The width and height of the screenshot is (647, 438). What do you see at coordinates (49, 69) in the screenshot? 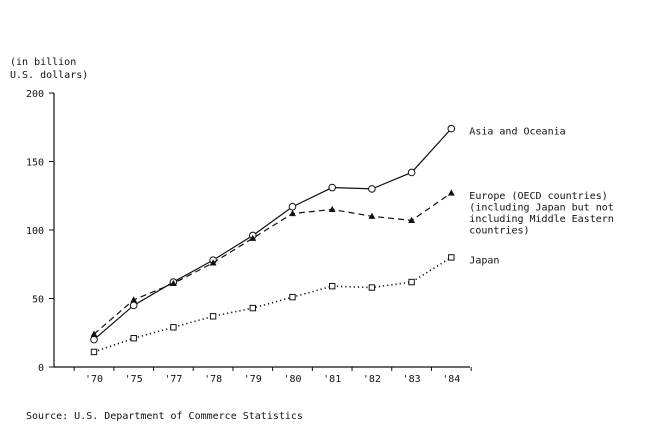
I see `y-axis-unit-label: (in billion U.S. dollars)` at bounding box center [49, 69].